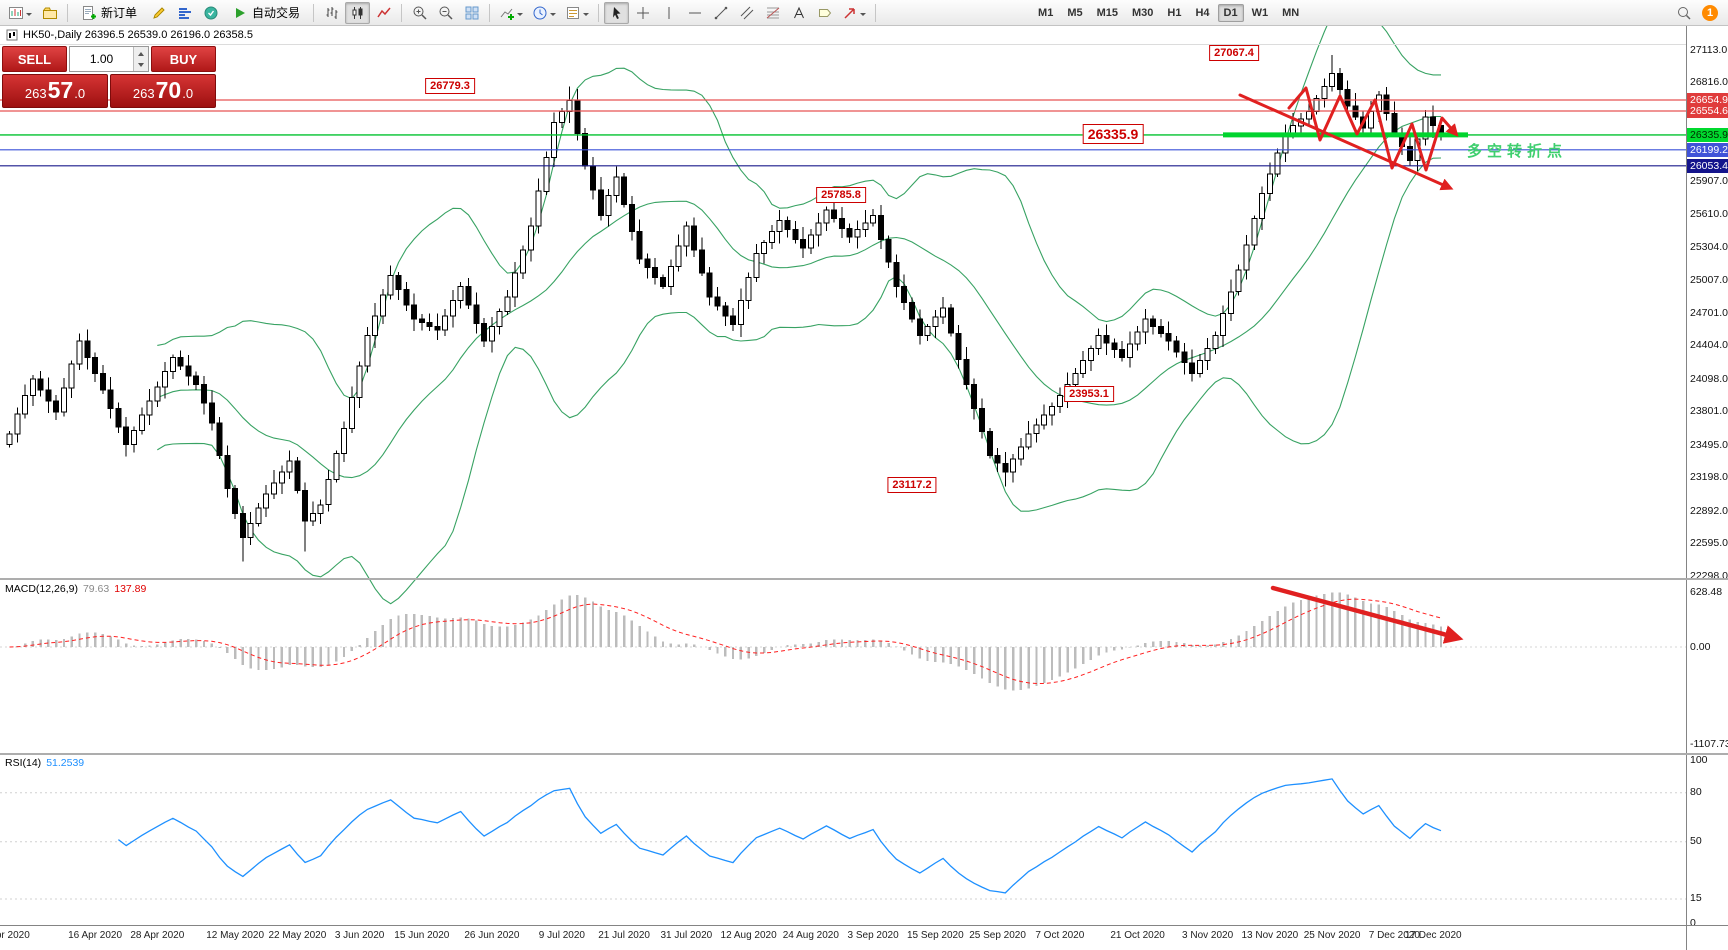  I want to click on market-depth-button, so click(184, 13).